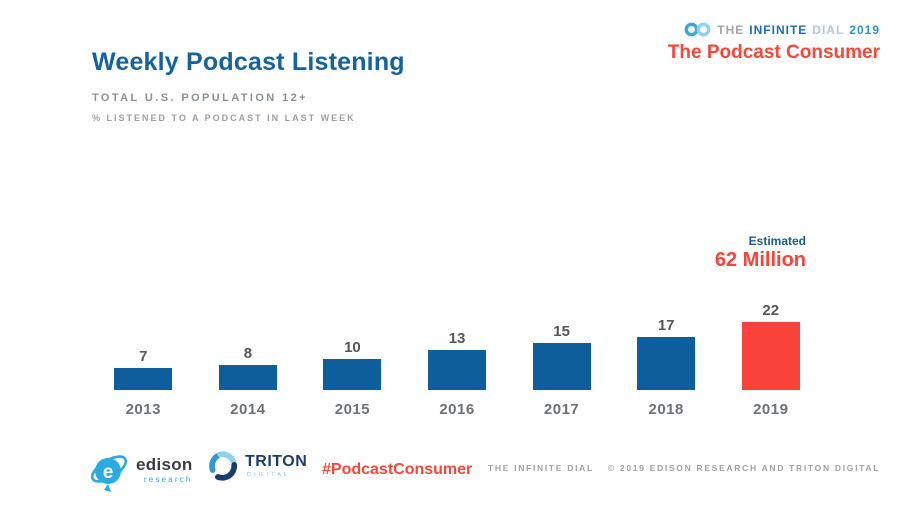  I want to click on bar-value-label: 7, so click(143, 356).